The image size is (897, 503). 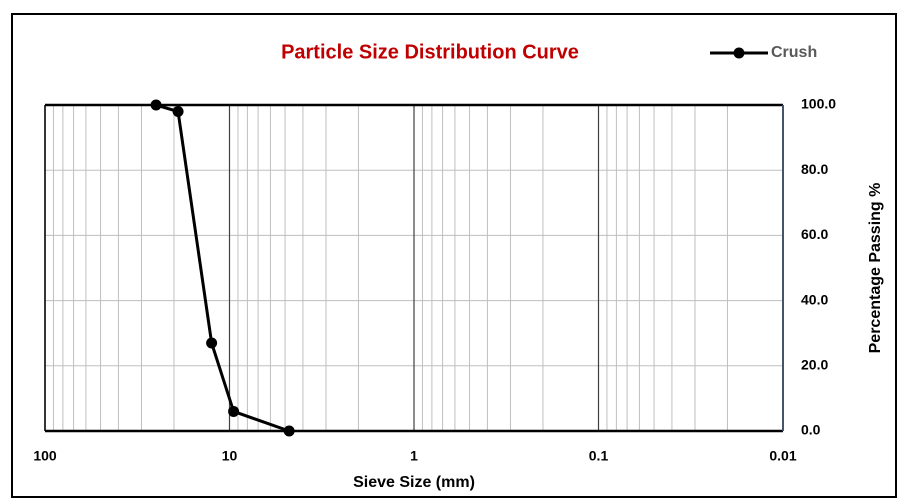 What do you see at coordinates (430, 52) in the screenshot?
I see `chart-title: Particle Size Distribution Curve` at bounding box center [430, 52].